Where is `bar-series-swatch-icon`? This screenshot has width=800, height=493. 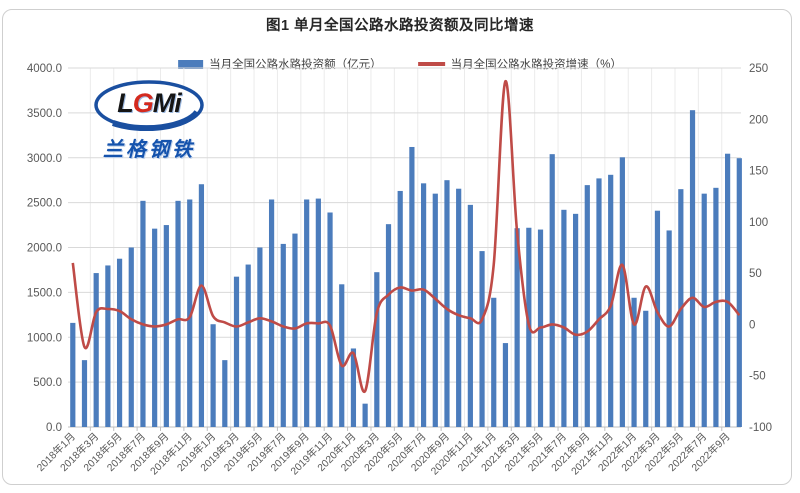
bar-series-swatch-icon is located at coordinates (191, 64).